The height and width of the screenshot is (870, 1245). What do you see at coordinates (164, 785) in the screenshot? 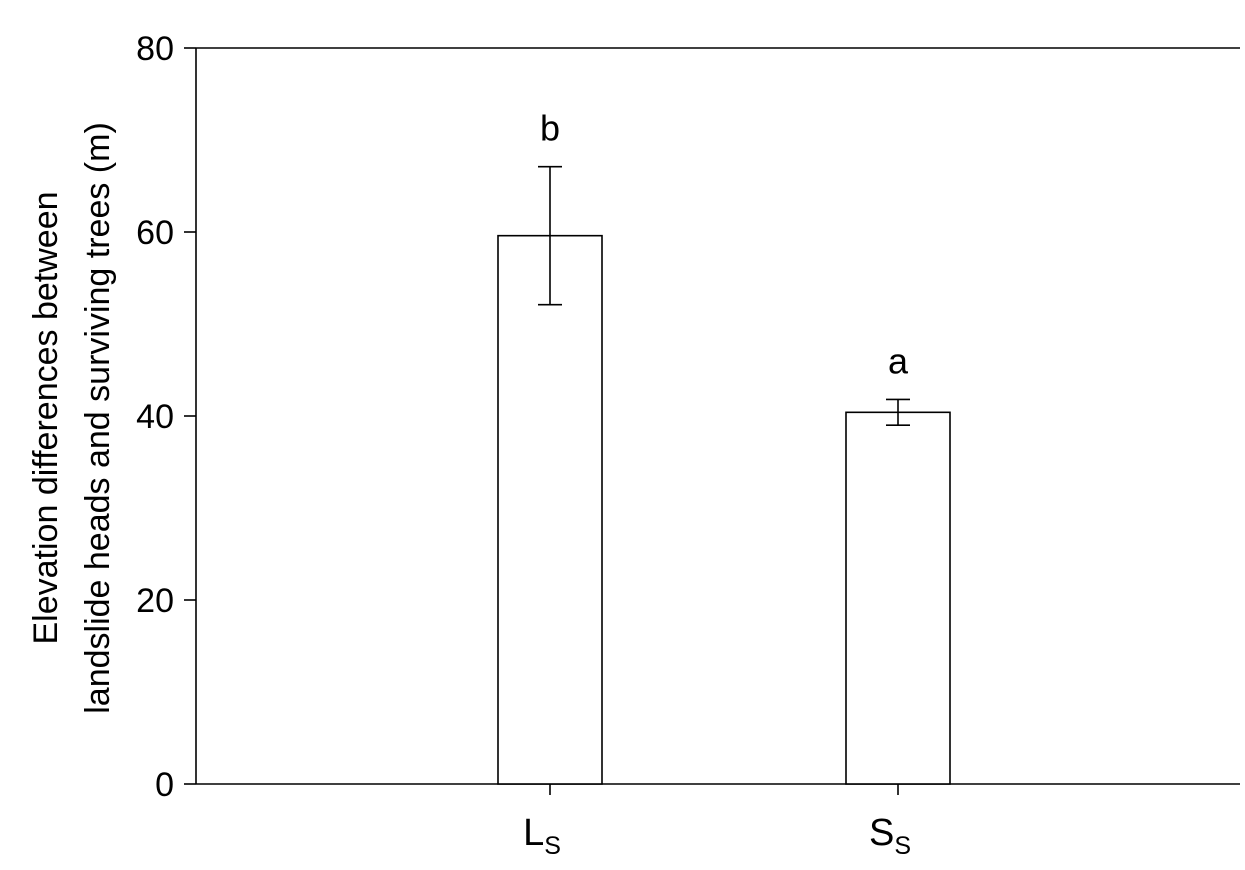
I see `y-tick-label-0: 0` at bounding box center [164, 785].